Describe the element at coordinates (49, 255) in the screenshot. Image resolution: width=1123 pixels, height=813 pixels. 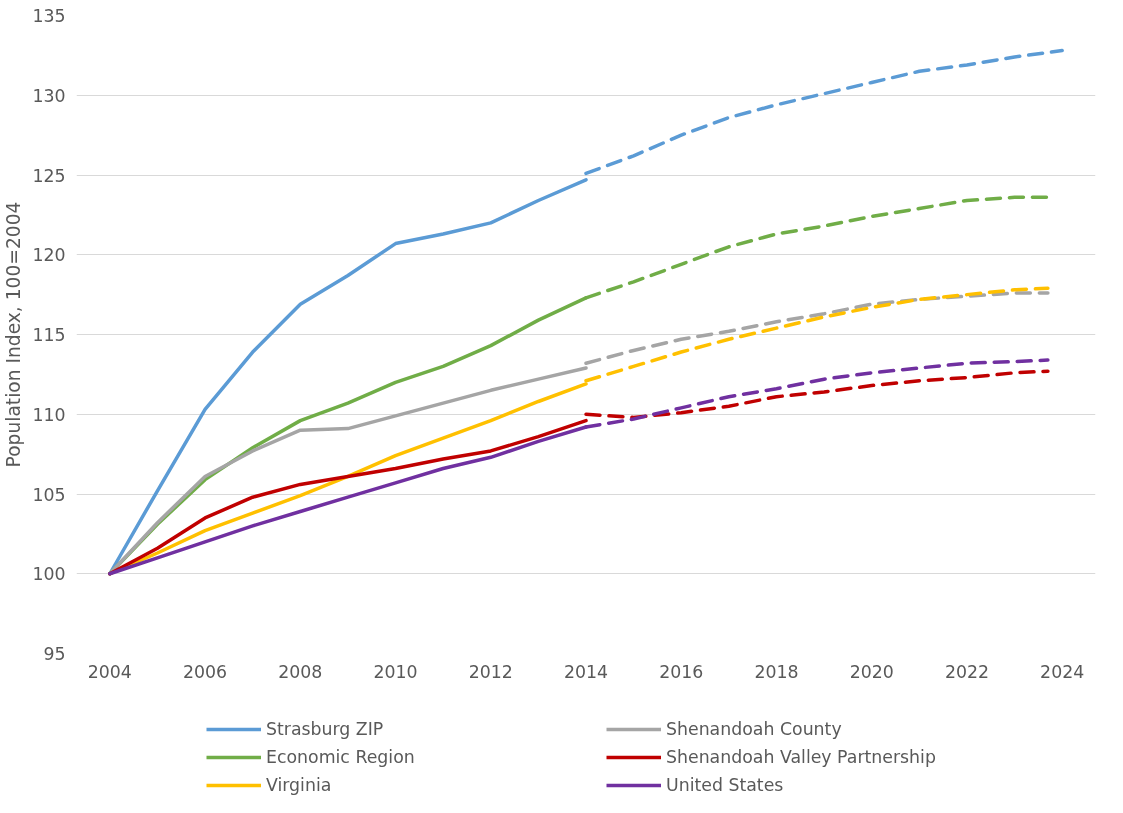
I see `y-tick-label: 120` at that location.